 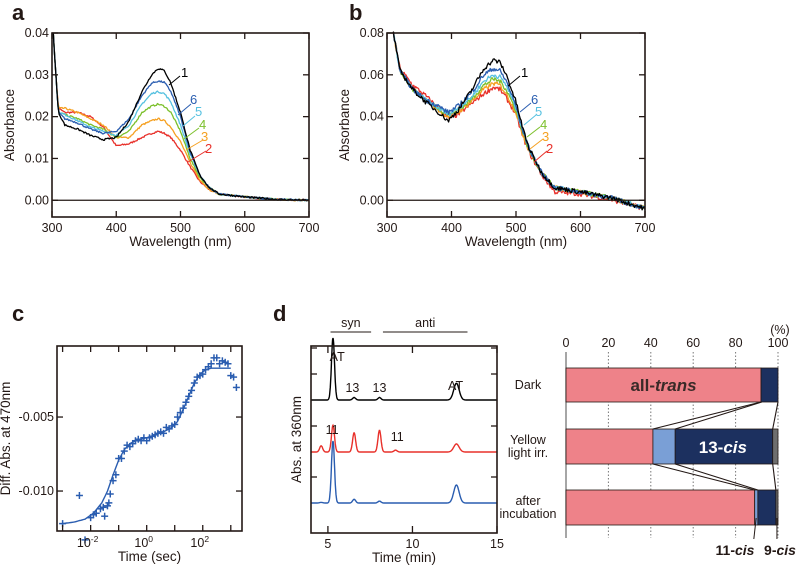 I want to click on panel-letter-a: a, so click(x=18, y=12).